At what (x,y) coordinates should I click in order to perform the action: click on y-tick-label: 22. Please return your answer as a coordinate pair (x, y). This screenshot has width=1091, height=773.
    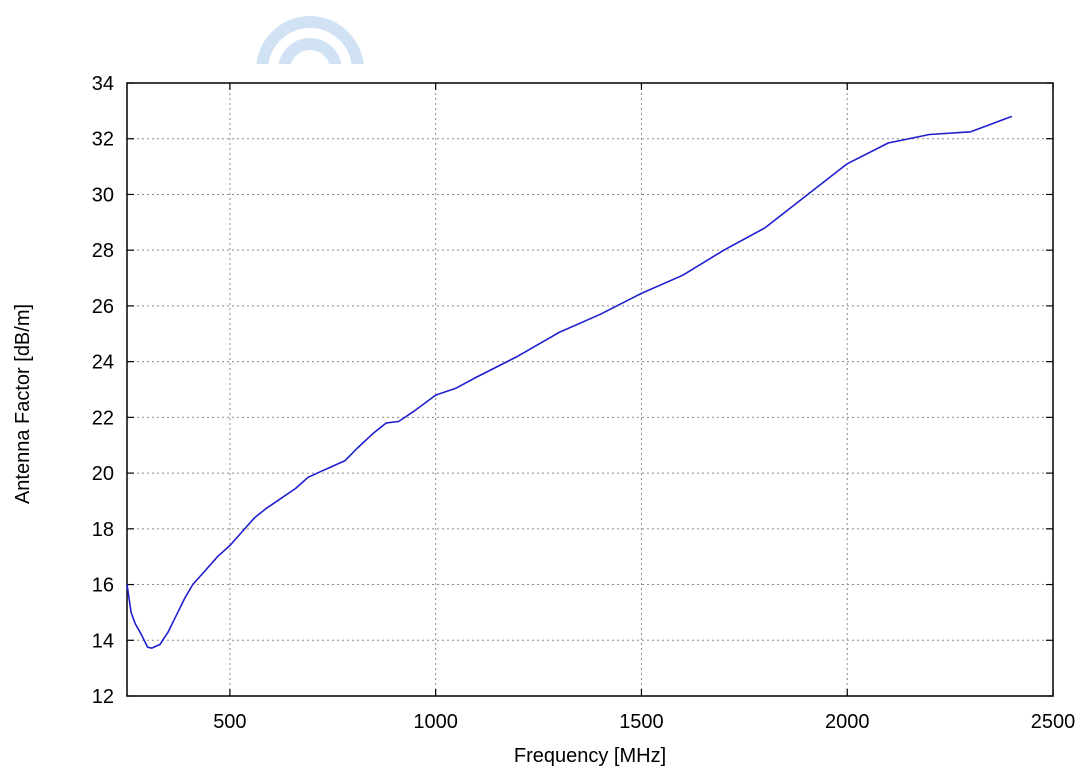
    Looking at the image, I should click on (103, 418).